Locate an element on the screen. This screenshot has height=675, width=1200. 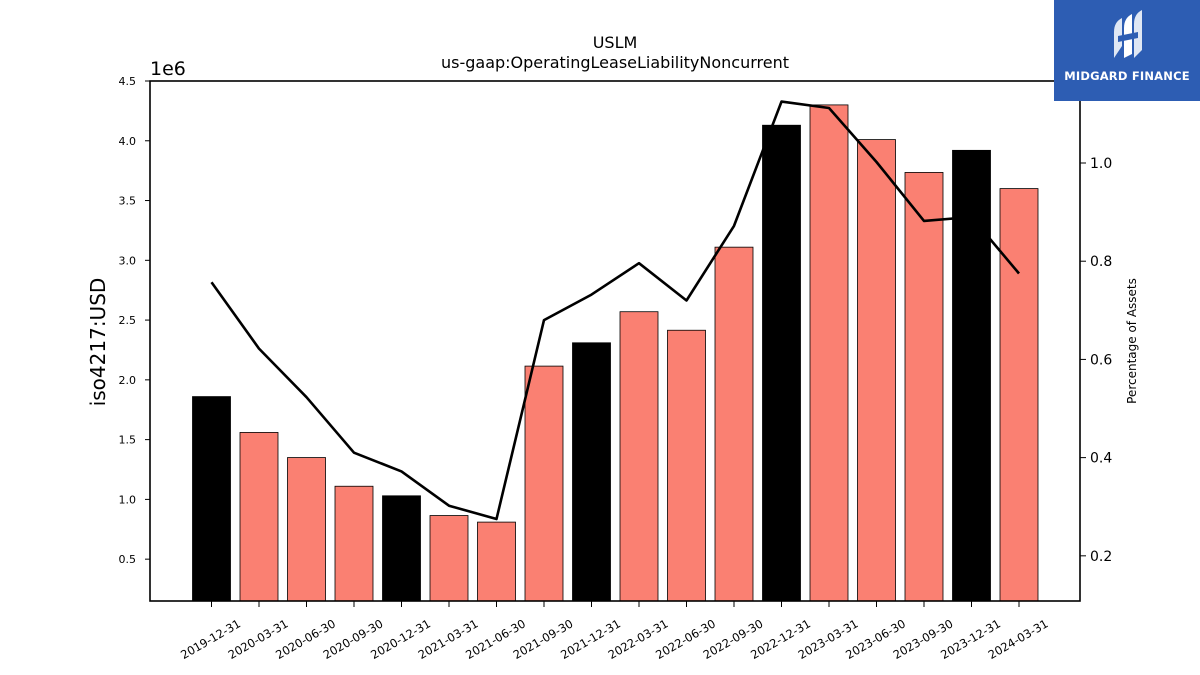
logo-text: MIDGARD FINANCE is located at coordinates (1127, 76).